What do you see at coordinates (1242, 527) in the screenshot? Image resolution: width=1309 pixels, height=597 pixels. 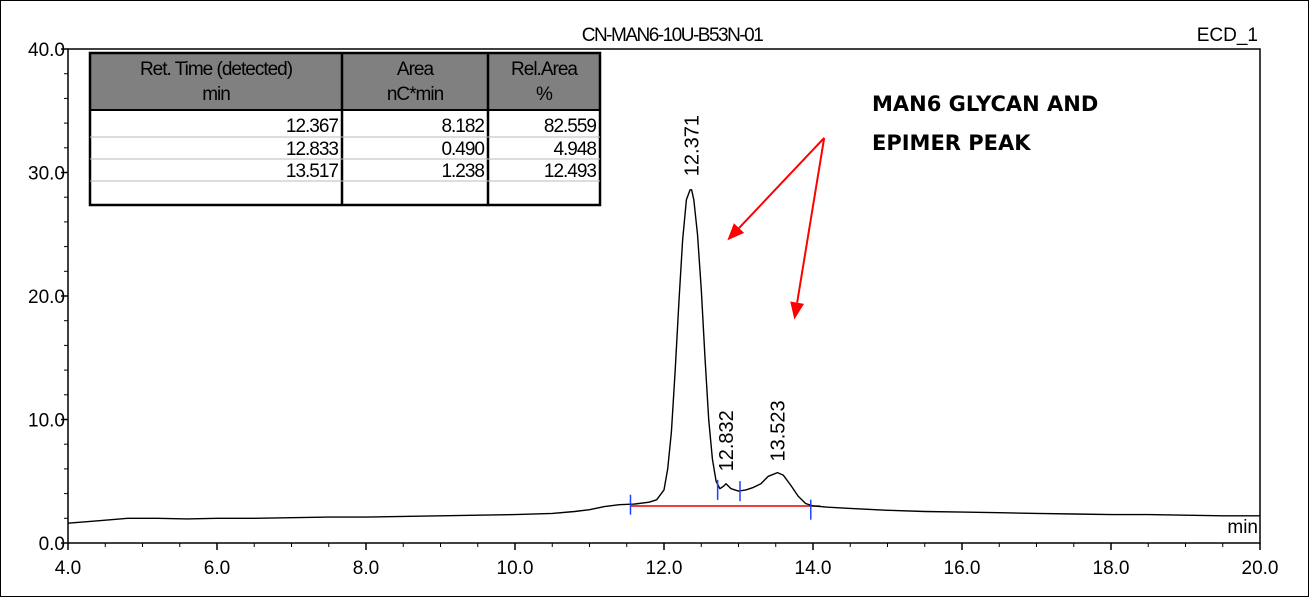 I see `x-axis-unit-label: min` at bounding box center [1242, 527].